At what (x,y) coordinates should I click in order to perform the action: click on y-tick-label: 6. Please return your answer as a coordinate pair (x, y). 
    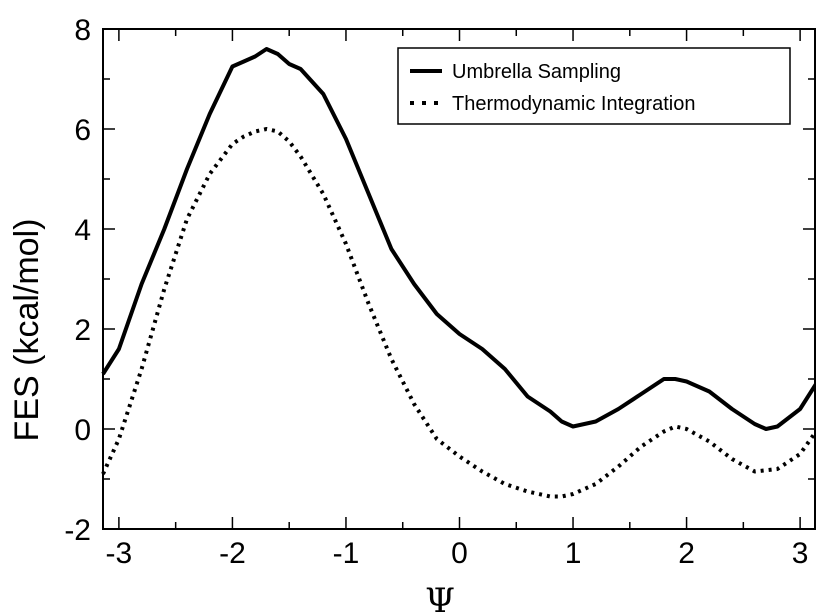
    Looking at the image, I should click on (82, 130).